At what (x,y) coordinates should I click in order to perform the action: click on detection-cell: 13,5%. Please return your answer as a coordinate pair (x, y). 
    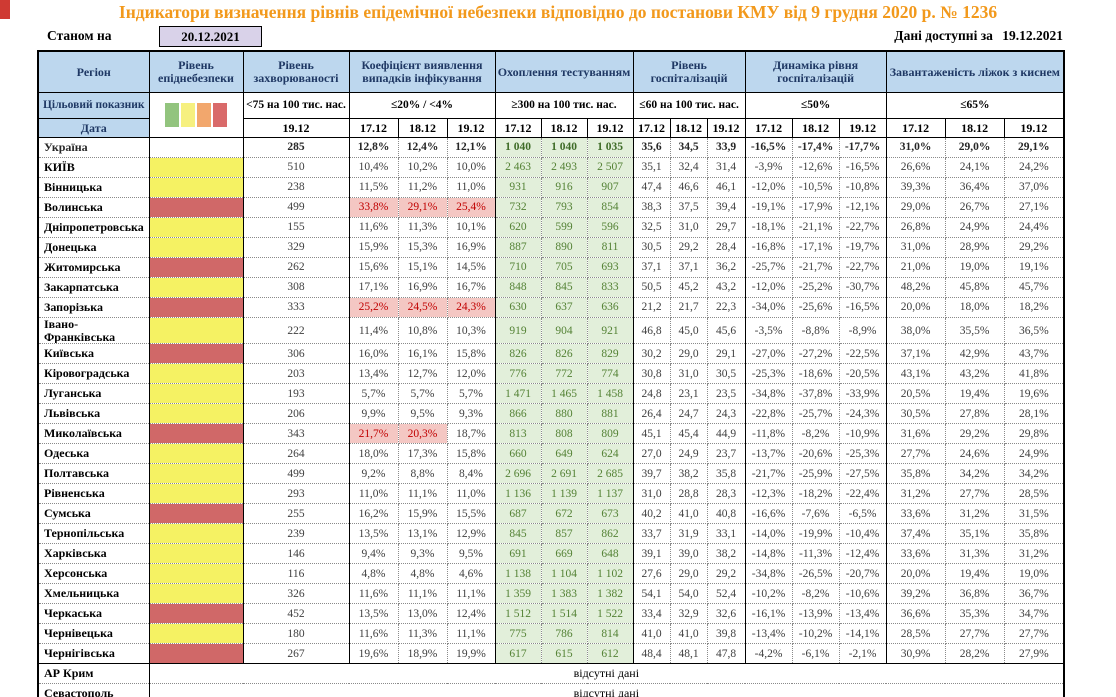
    Looking at the image, I should click on (374, 614).